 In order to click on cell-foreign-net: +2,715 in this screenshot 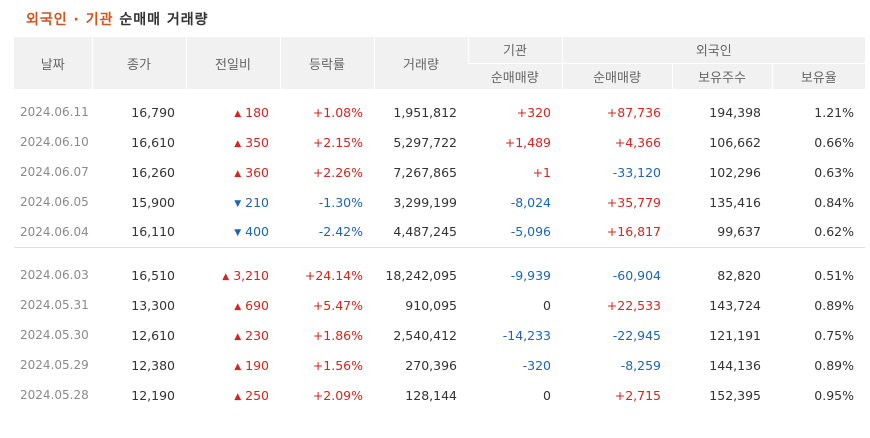, I will do `click(637, 395)`.